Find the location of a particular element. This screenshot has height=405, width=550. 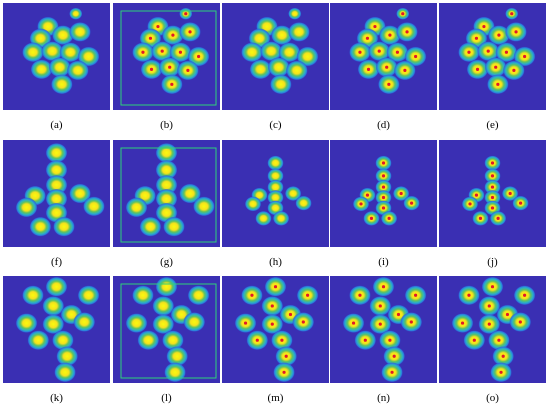

caption: (m) is located at coordinates (276, 398).